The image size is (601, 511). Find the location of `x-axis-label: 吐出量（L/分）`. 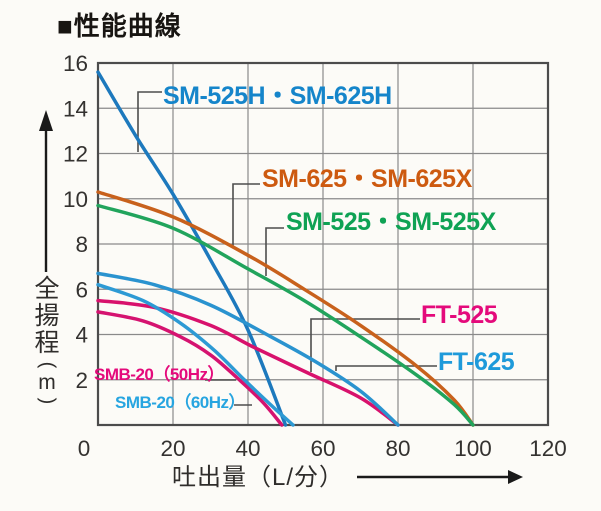

x-axis-label: 吐出量（L/分） is located at coordinates (258, 477).